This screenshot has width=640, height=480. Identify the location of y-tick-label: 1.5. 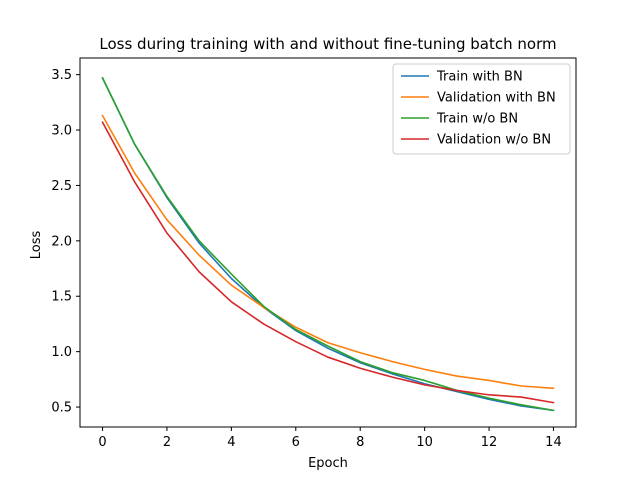
(61, 297).